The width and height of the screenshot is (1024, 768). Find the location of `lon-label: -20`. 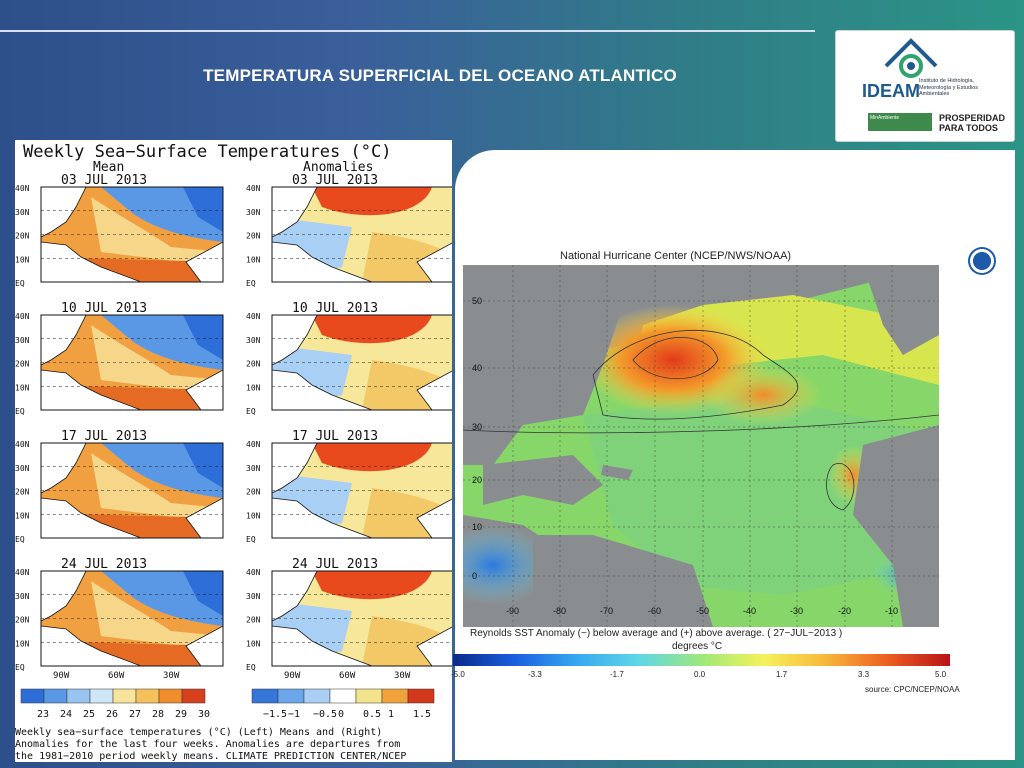

lon-label: -20 is located at coordinates (845, 611).